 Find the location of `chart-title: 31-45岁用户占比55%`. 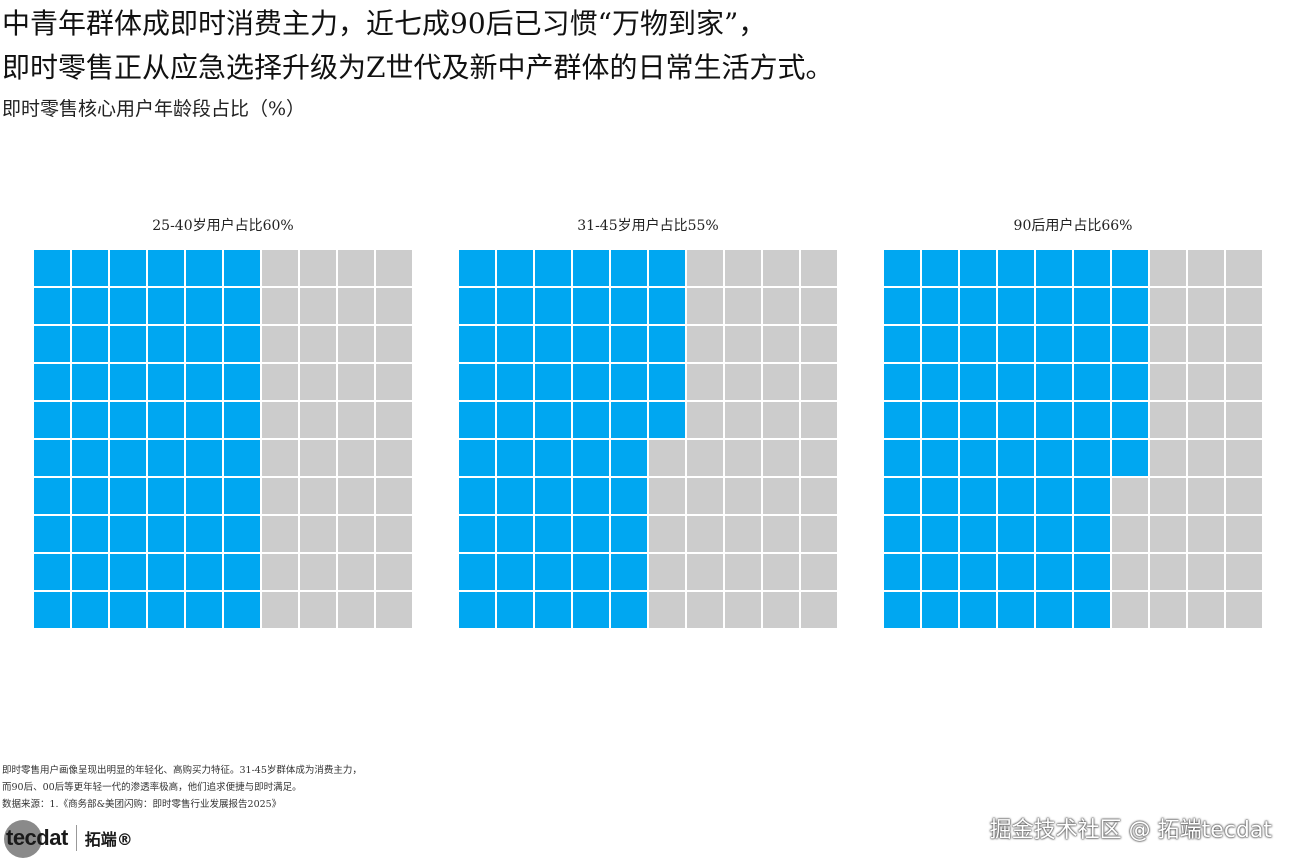

chart-title: 31-45岁用户占比55% is located at coordinates (648, 226).